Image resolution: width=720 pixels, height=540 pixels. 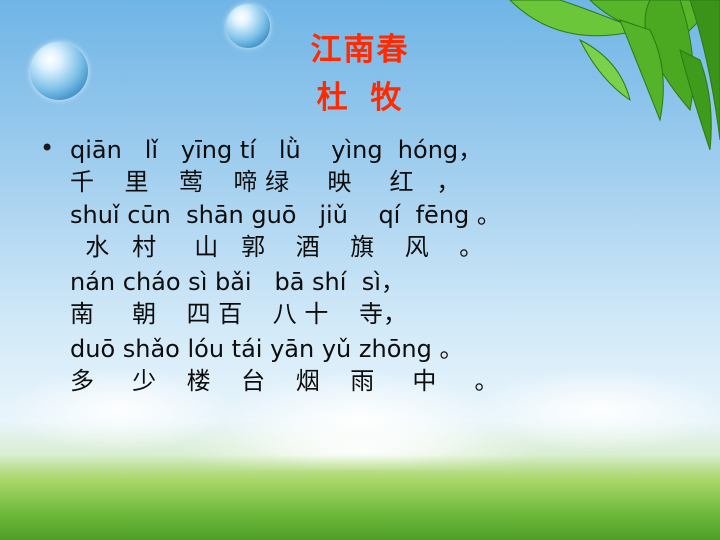 What do you see at coordinates (333, 98) in the screenshot?
I see `author-surname: 杜` at bounding box center [333, 98].